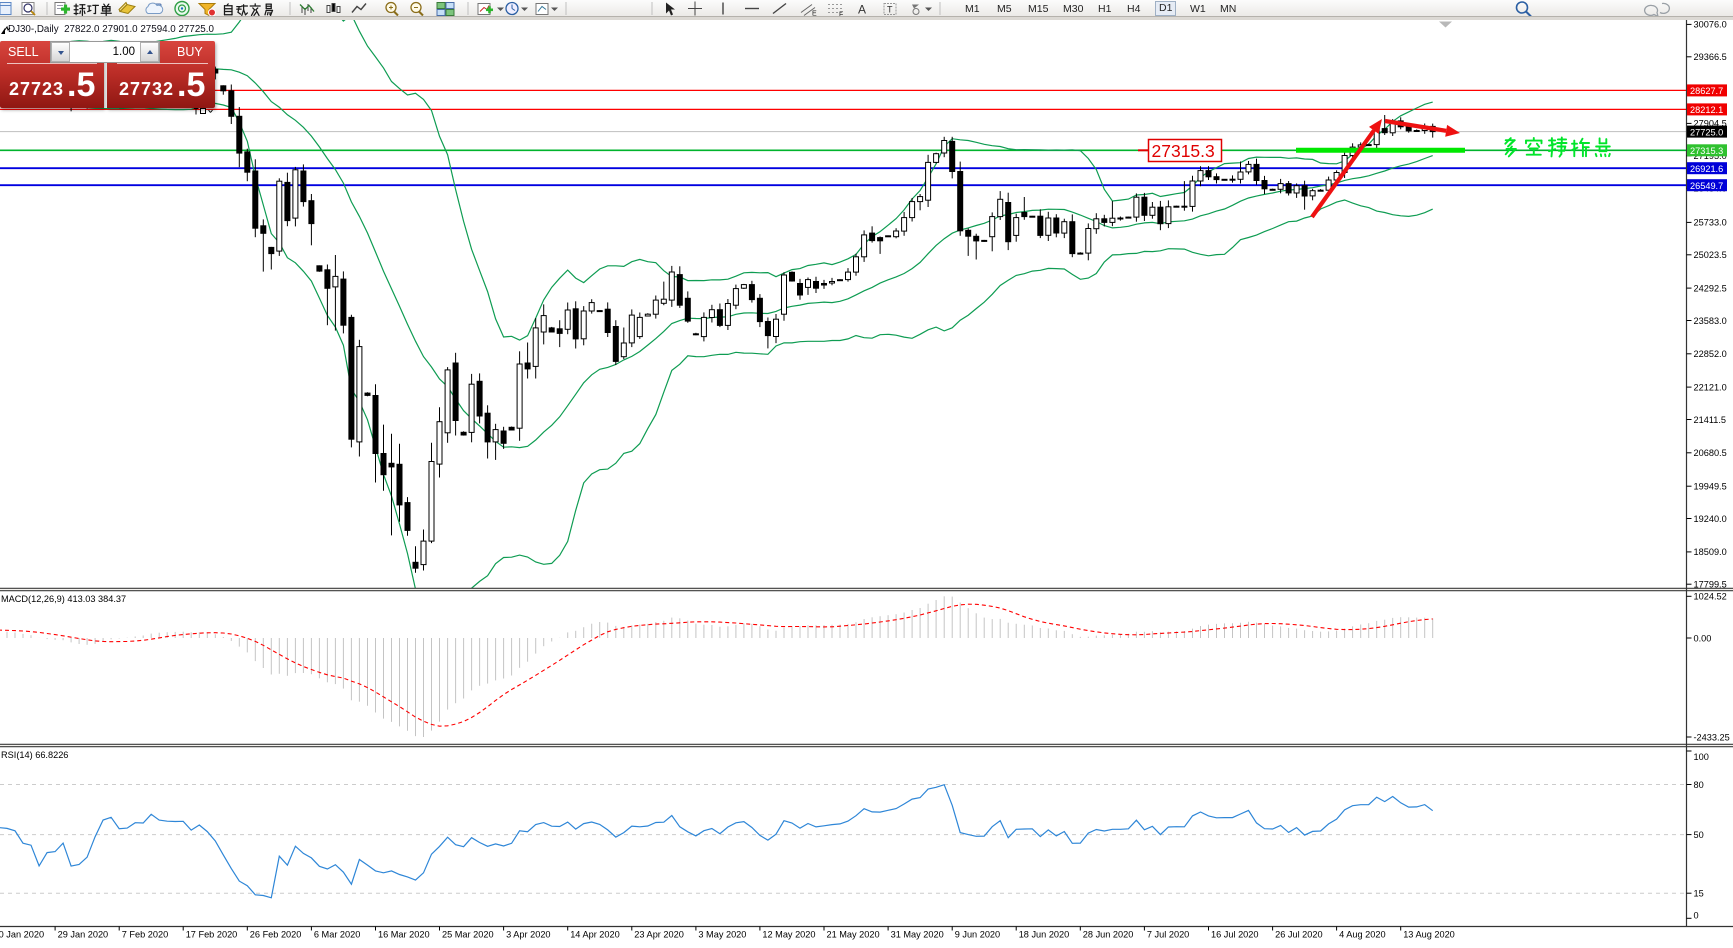 The image size is (1733, 948). I want to click on svg-text: 15, so click(1699, 894).